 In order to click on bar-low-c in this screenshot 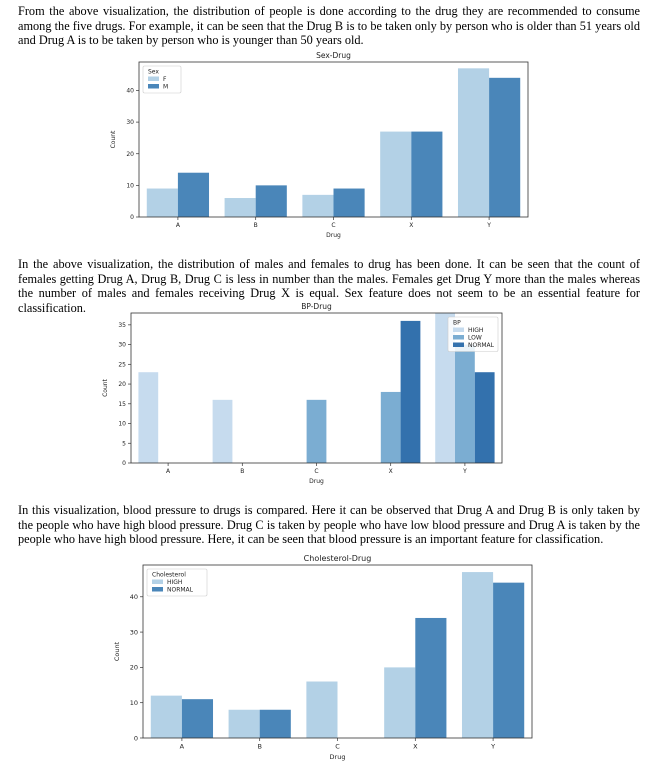, I will do `click(316, 431)`.